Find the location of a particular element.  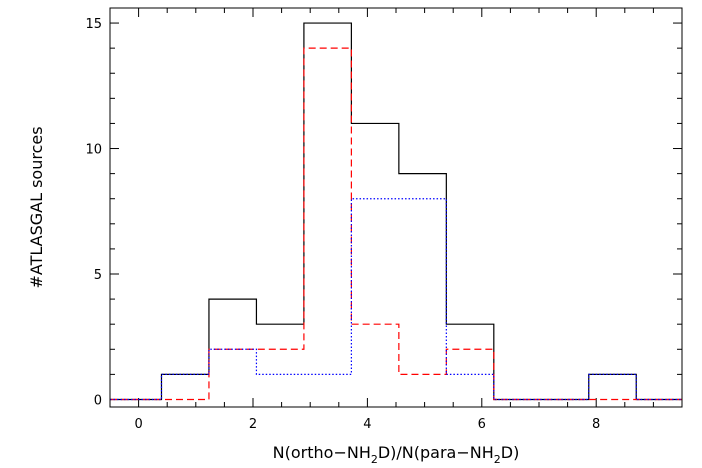

x-axis-label-pre: N(ortho−NH is located at coordinates (322, 452).